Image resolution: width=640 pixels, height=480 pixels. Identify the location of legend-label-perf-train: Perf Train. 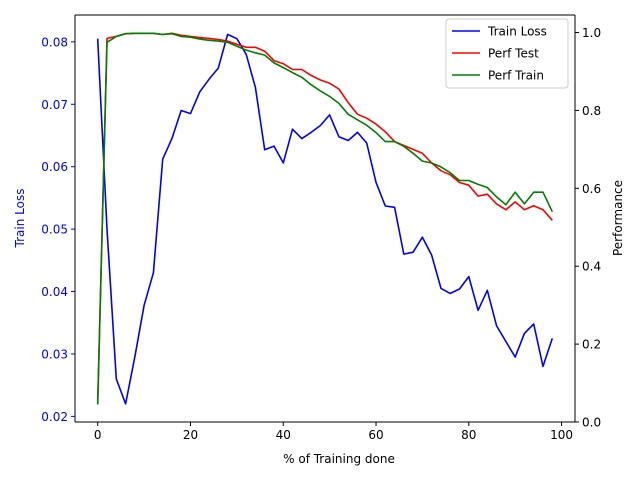
(516, 76).